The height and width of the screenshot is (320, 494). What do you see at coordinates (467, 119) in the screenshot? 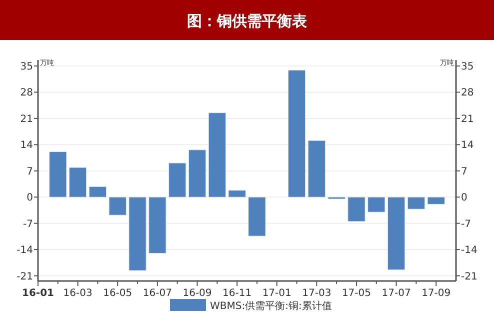
I see `y2-tick-label: 21` at bounding box center [467, 119].